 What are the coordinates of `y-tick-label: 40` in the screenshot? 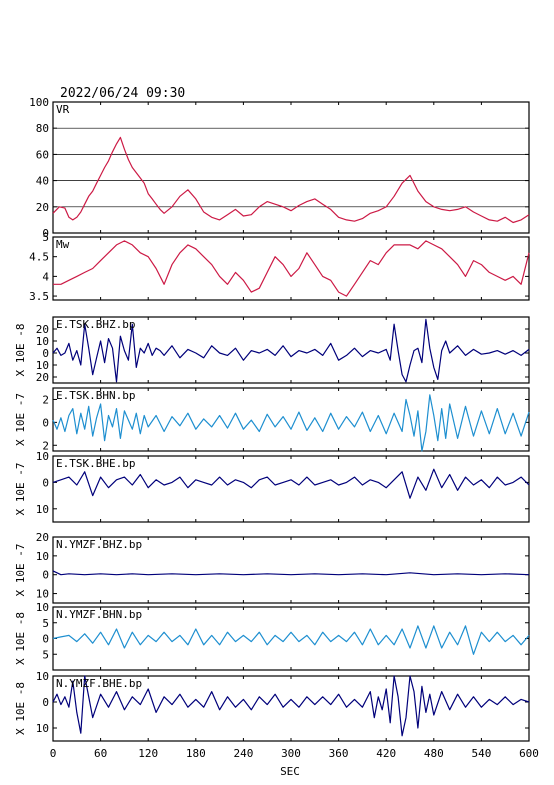 It's located at (42, 181).